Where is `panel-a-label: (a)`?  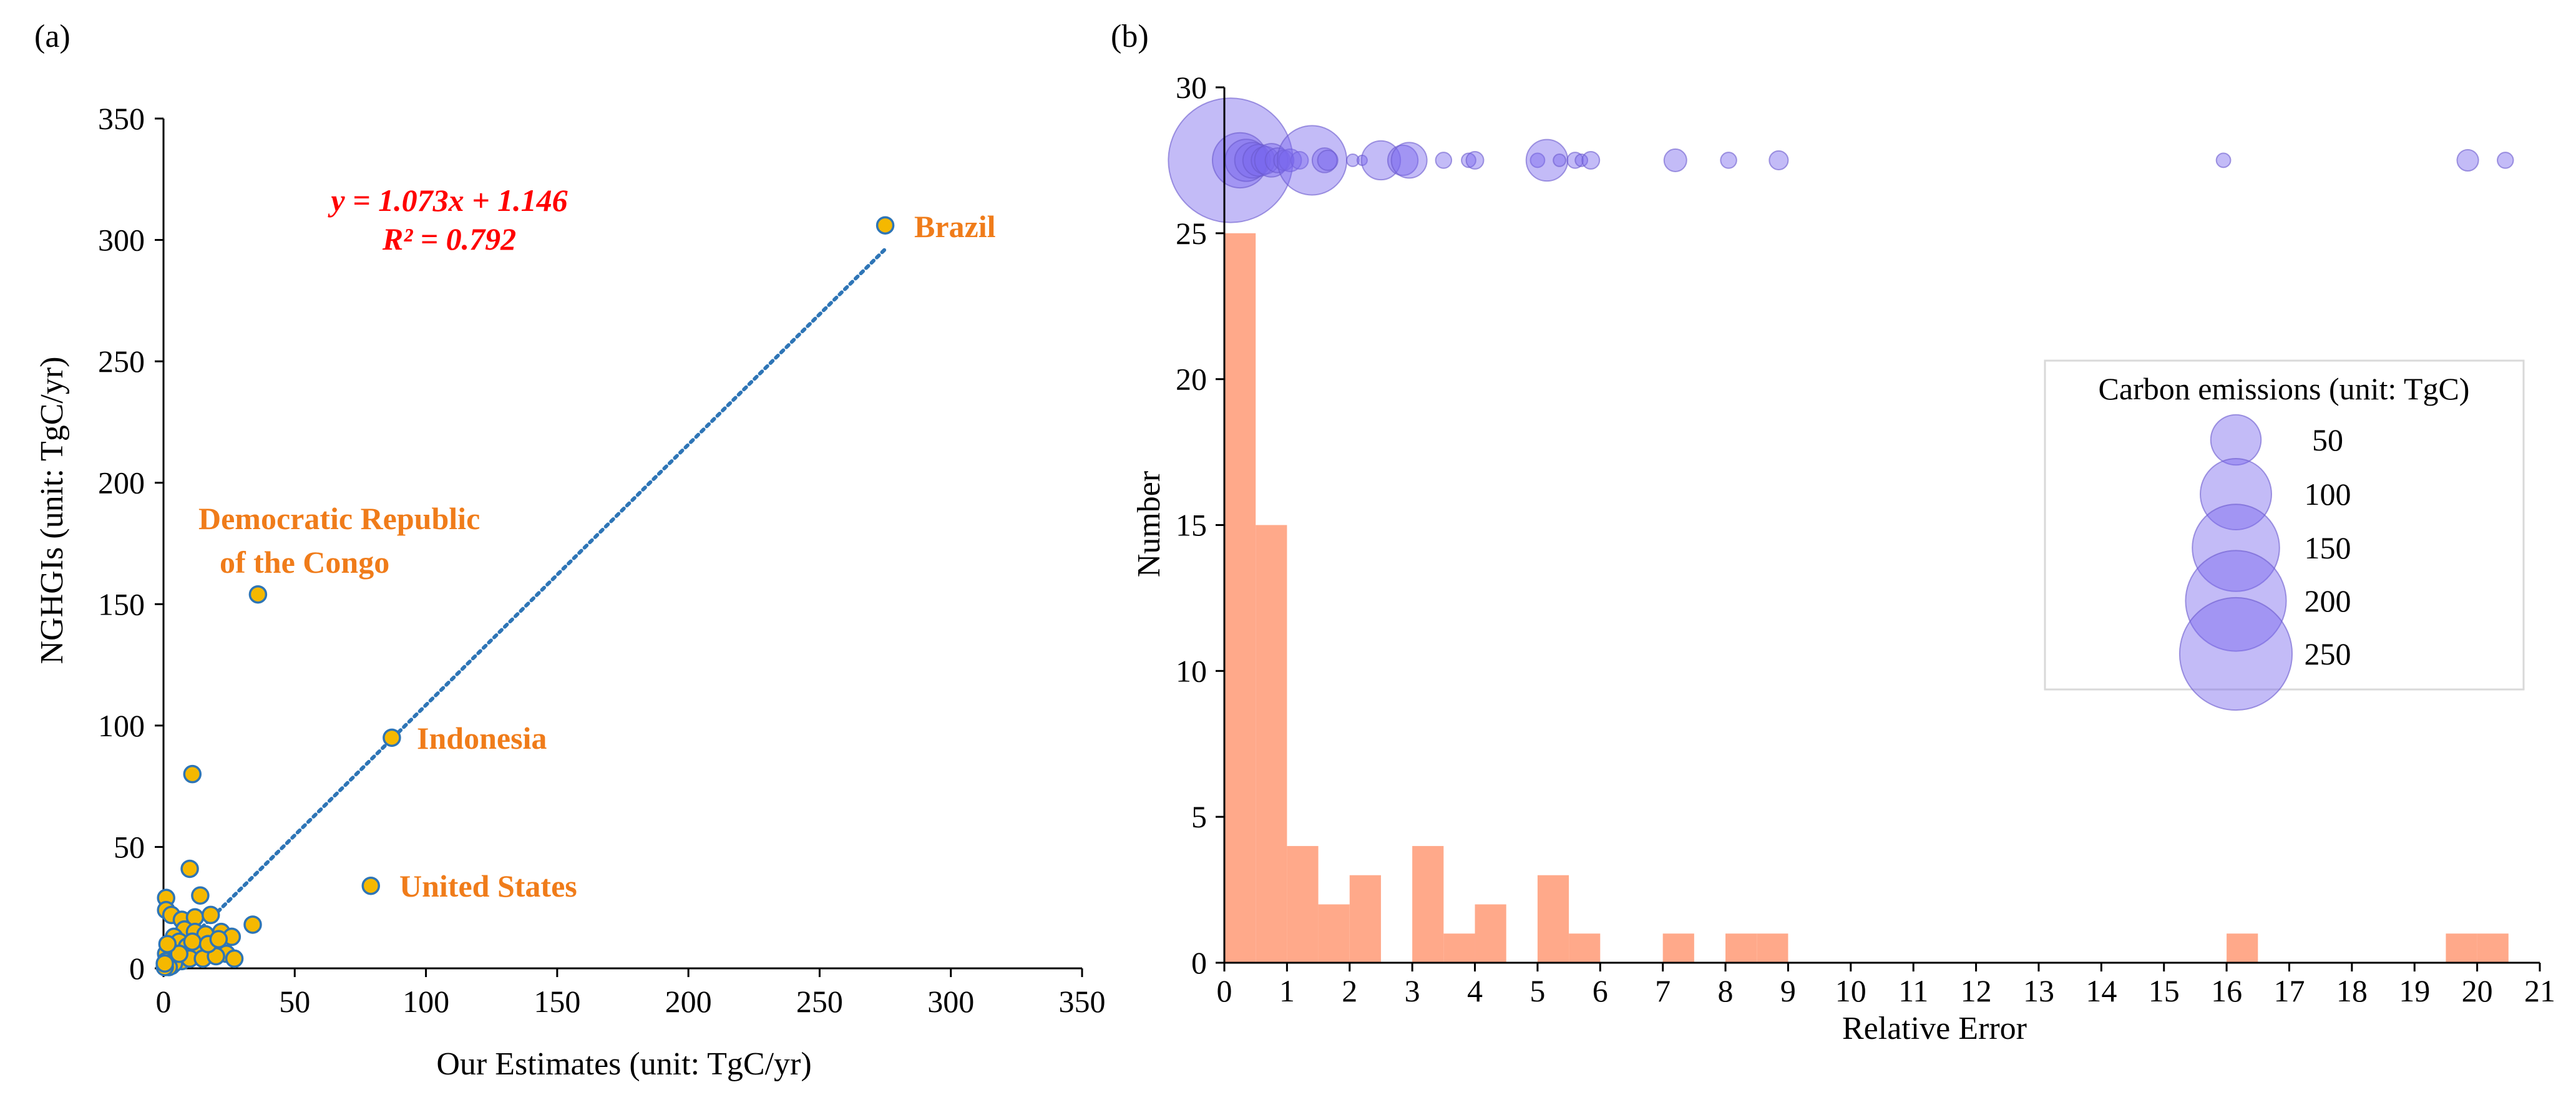 panel-a-label: (a) is located at coordinates (52, 36).